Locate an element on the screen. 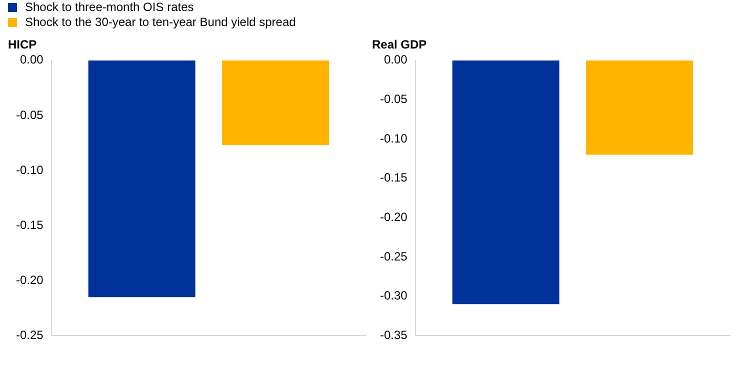 The width and height of the screenshot is (744, 378). chart-title: HICP is located at coordinates (22, 45).